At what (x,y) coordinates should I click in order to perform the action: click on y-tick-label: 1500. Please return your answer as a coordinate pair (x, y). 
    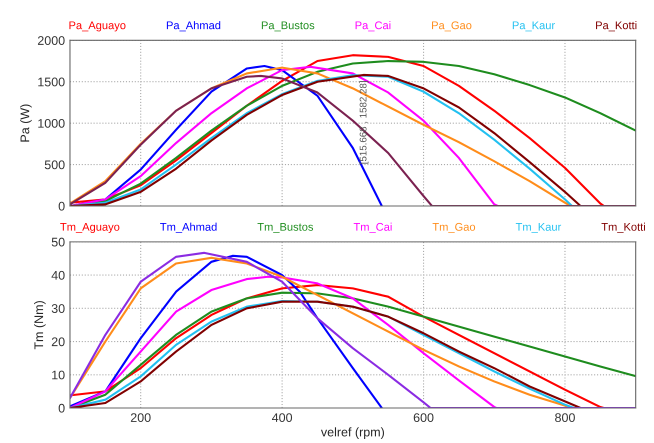
    Looking at the image, I should click on (51, 82).